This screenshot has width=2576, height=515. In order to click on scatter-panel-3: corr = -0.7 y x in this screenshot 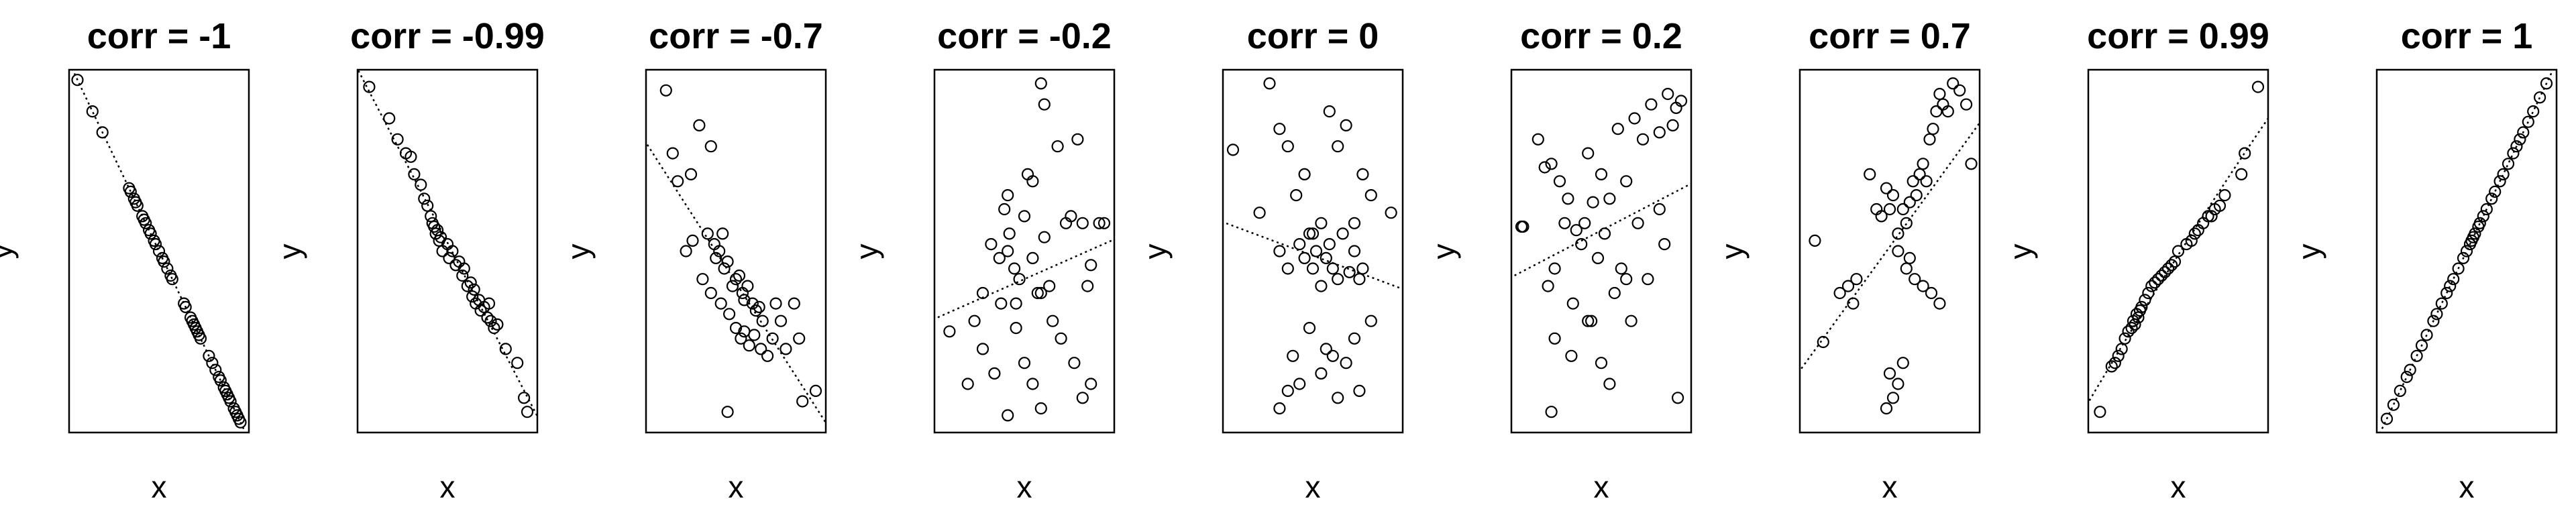, I will do `click(694, 260)`.